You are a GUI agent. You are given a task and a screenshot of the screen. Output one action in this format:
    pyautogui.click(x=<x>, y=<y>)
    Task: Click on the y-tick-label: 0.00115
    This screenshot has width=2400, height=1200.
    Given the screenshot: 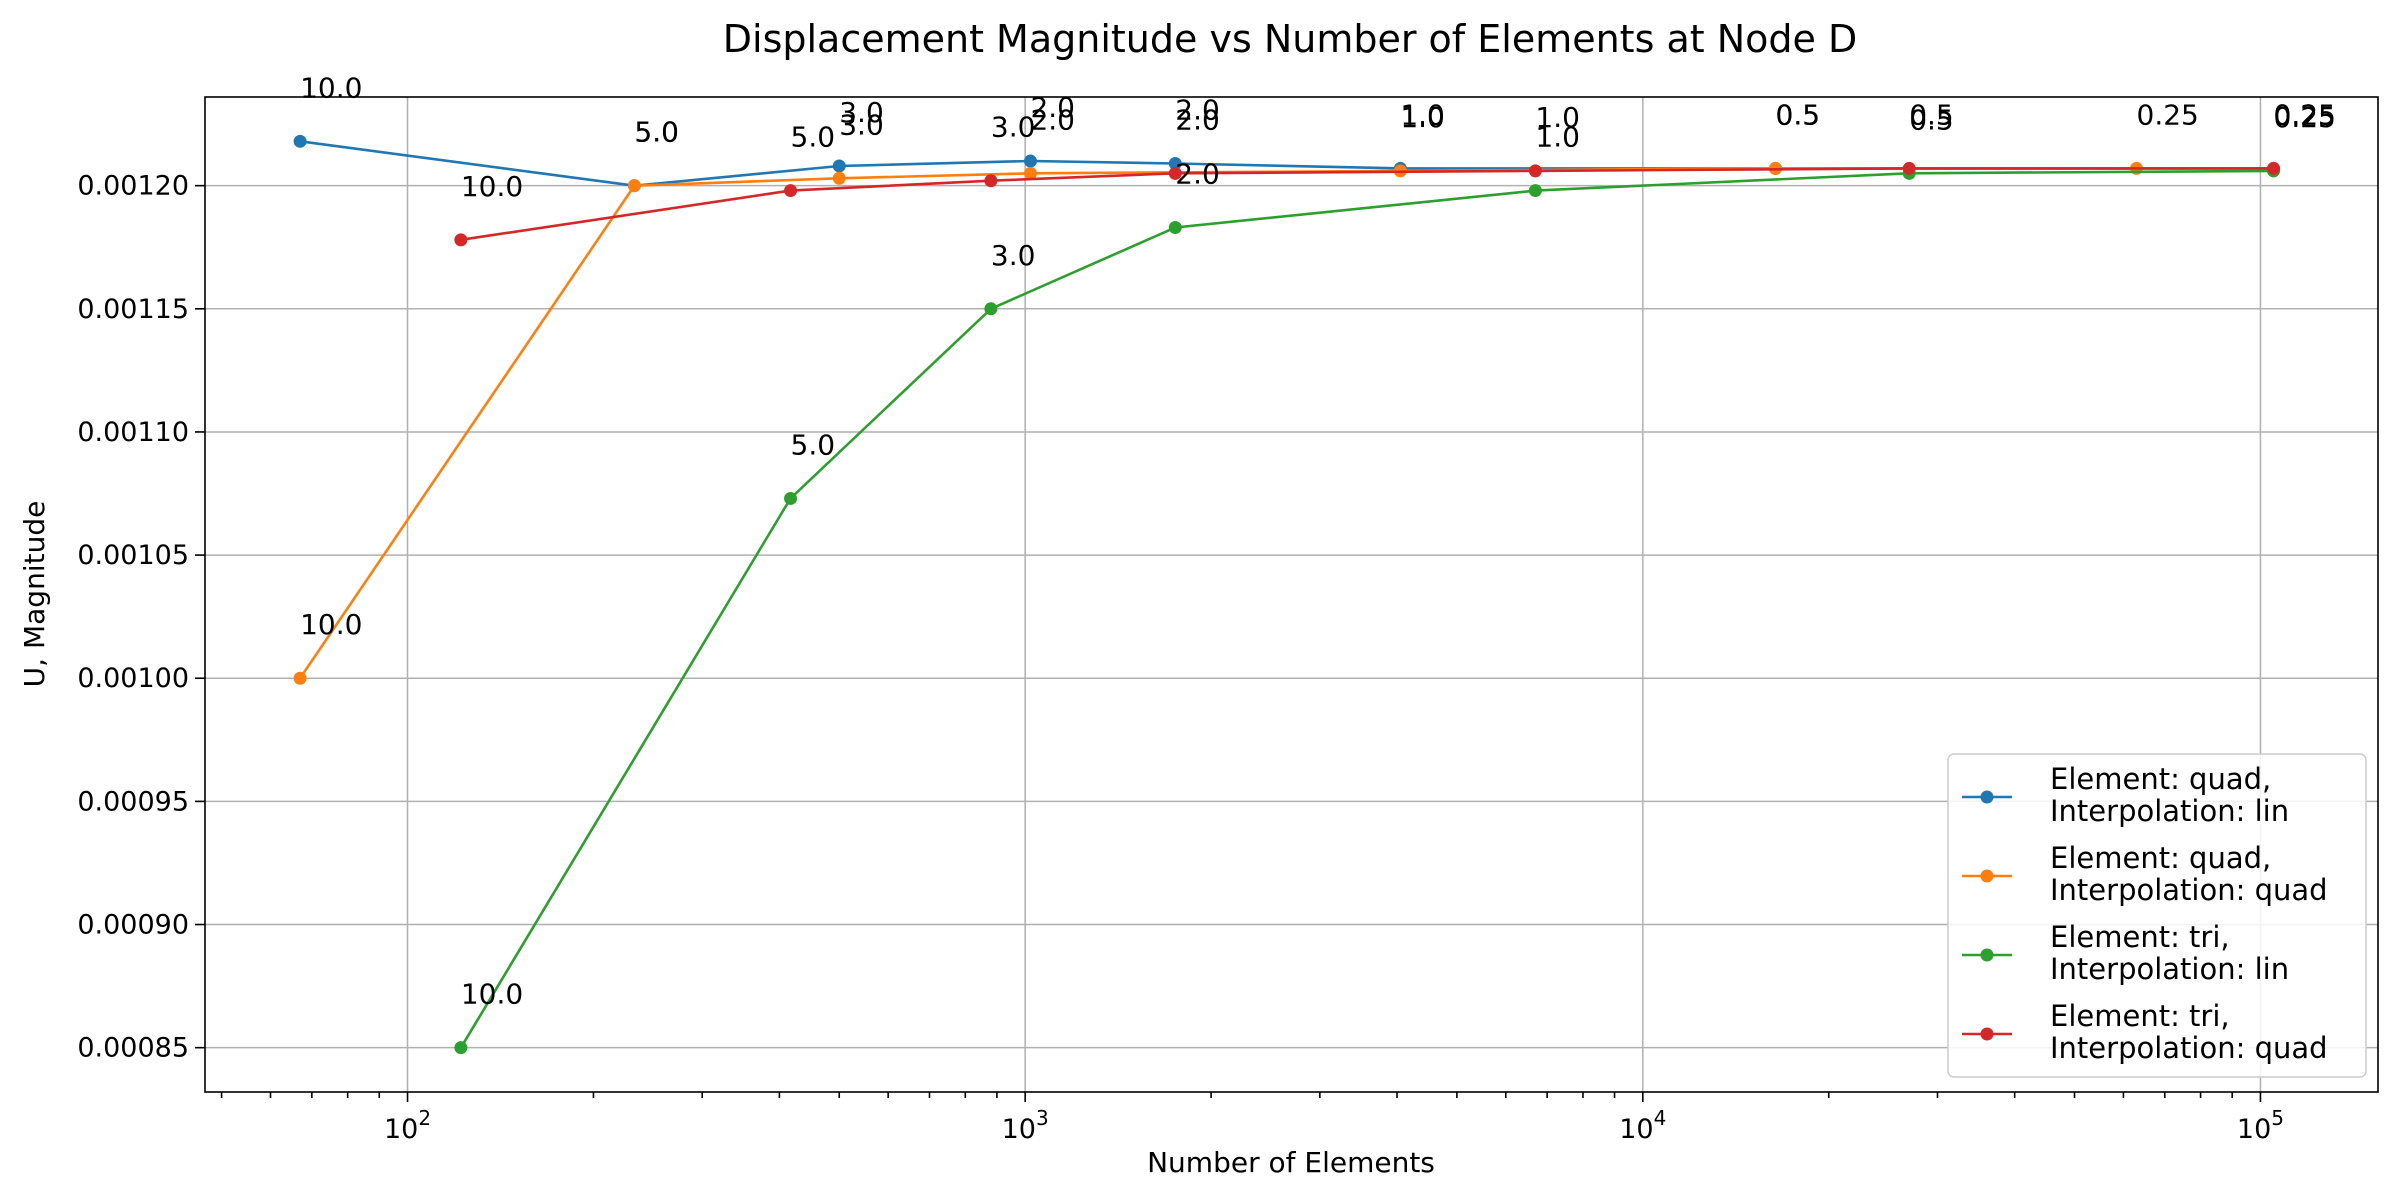 What is the action you would take?
    pyautogui.click(x=133, y=309)
    